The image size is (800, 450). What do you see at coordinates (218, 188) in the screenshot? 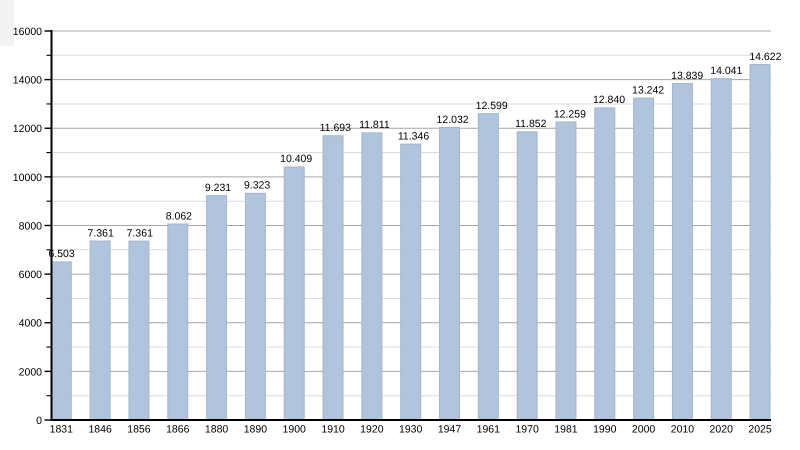
I see `svg-text: 9.231` at bounding box center [218, 188].